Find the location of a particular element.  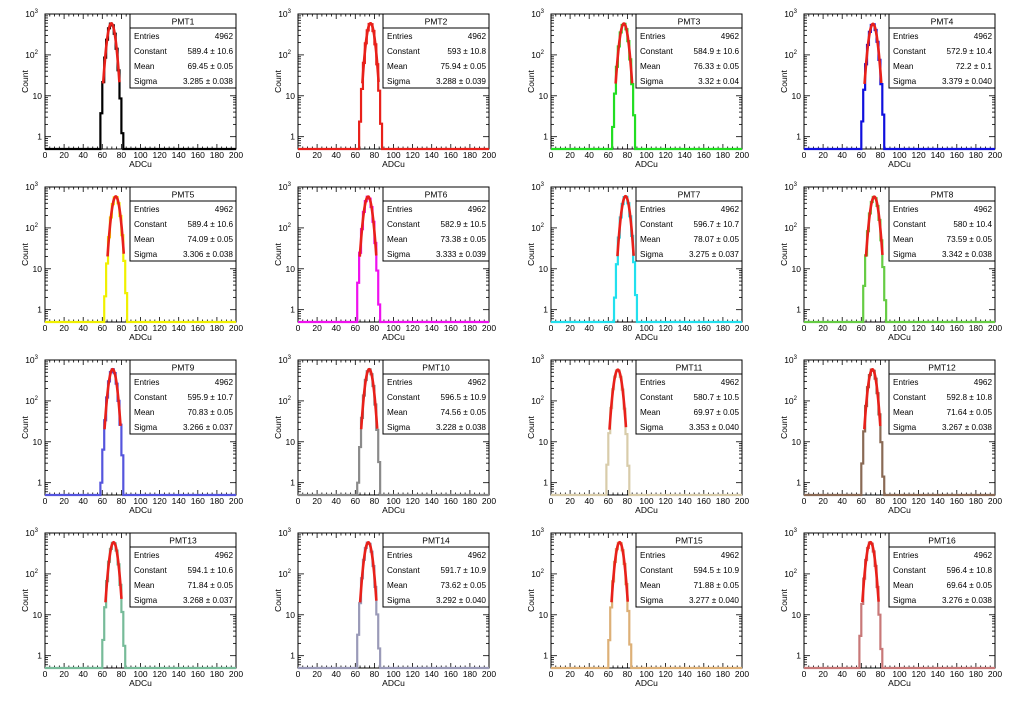

stat-mean-value: 69.45 ± 0.05 is located at coordinates (211, 66).